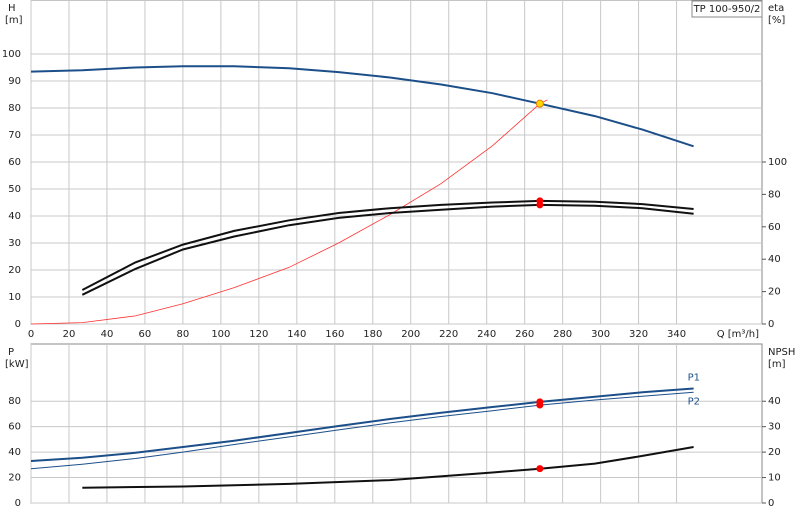 The height and width of the screenshot is (520, 800). What do you see at coordinates (11, 54) in the screenshot?
I see `y-tick-label: 100` at bounding box center [11, 54].